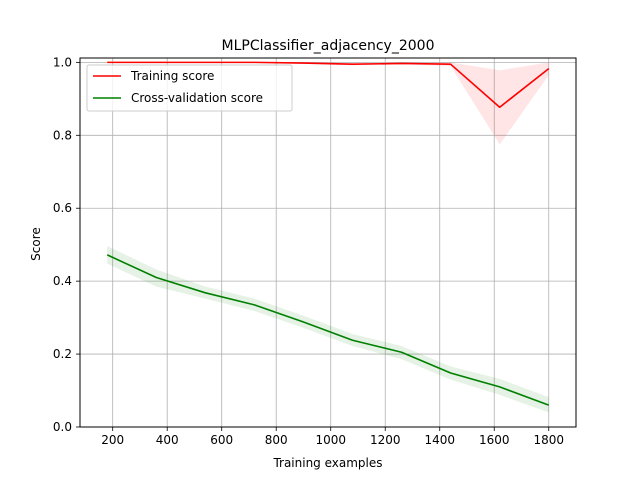 This screenshot has width=640, height=484. Describe the element at coordinates (167, 440) in the screenshot. I see `x-tick-label: 400` at that location.